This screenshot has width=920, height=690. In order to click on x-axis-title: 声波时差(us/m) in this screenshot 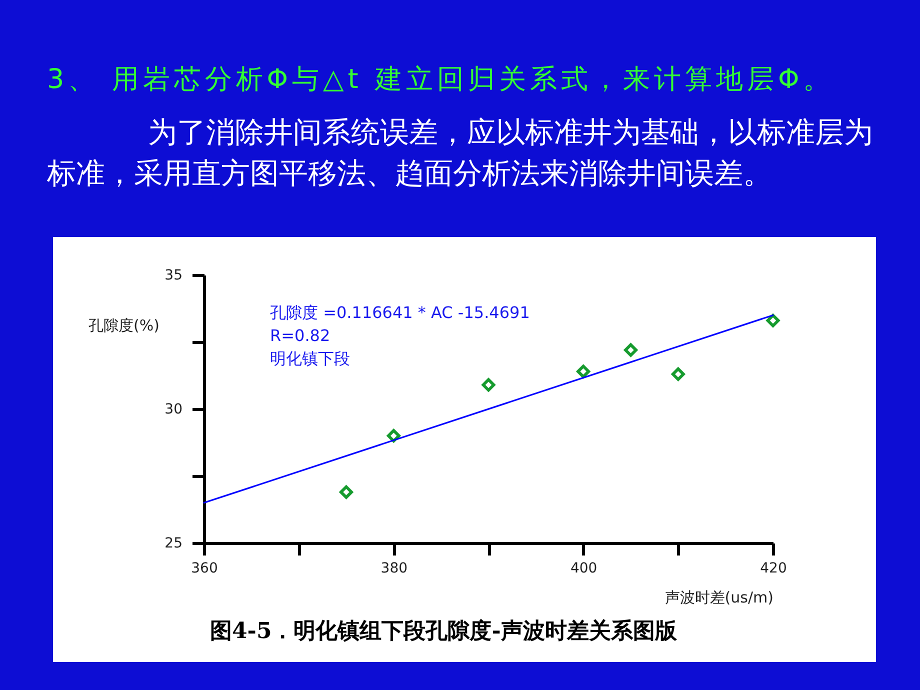, I will do `click(719, 597)`.